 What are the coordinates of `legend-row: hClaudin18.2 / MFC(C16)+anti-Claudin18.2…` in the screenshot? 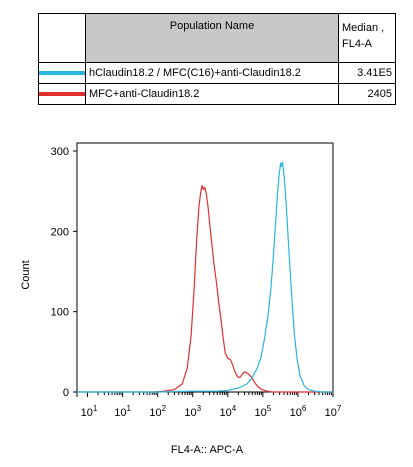 It's located at (217, 73).